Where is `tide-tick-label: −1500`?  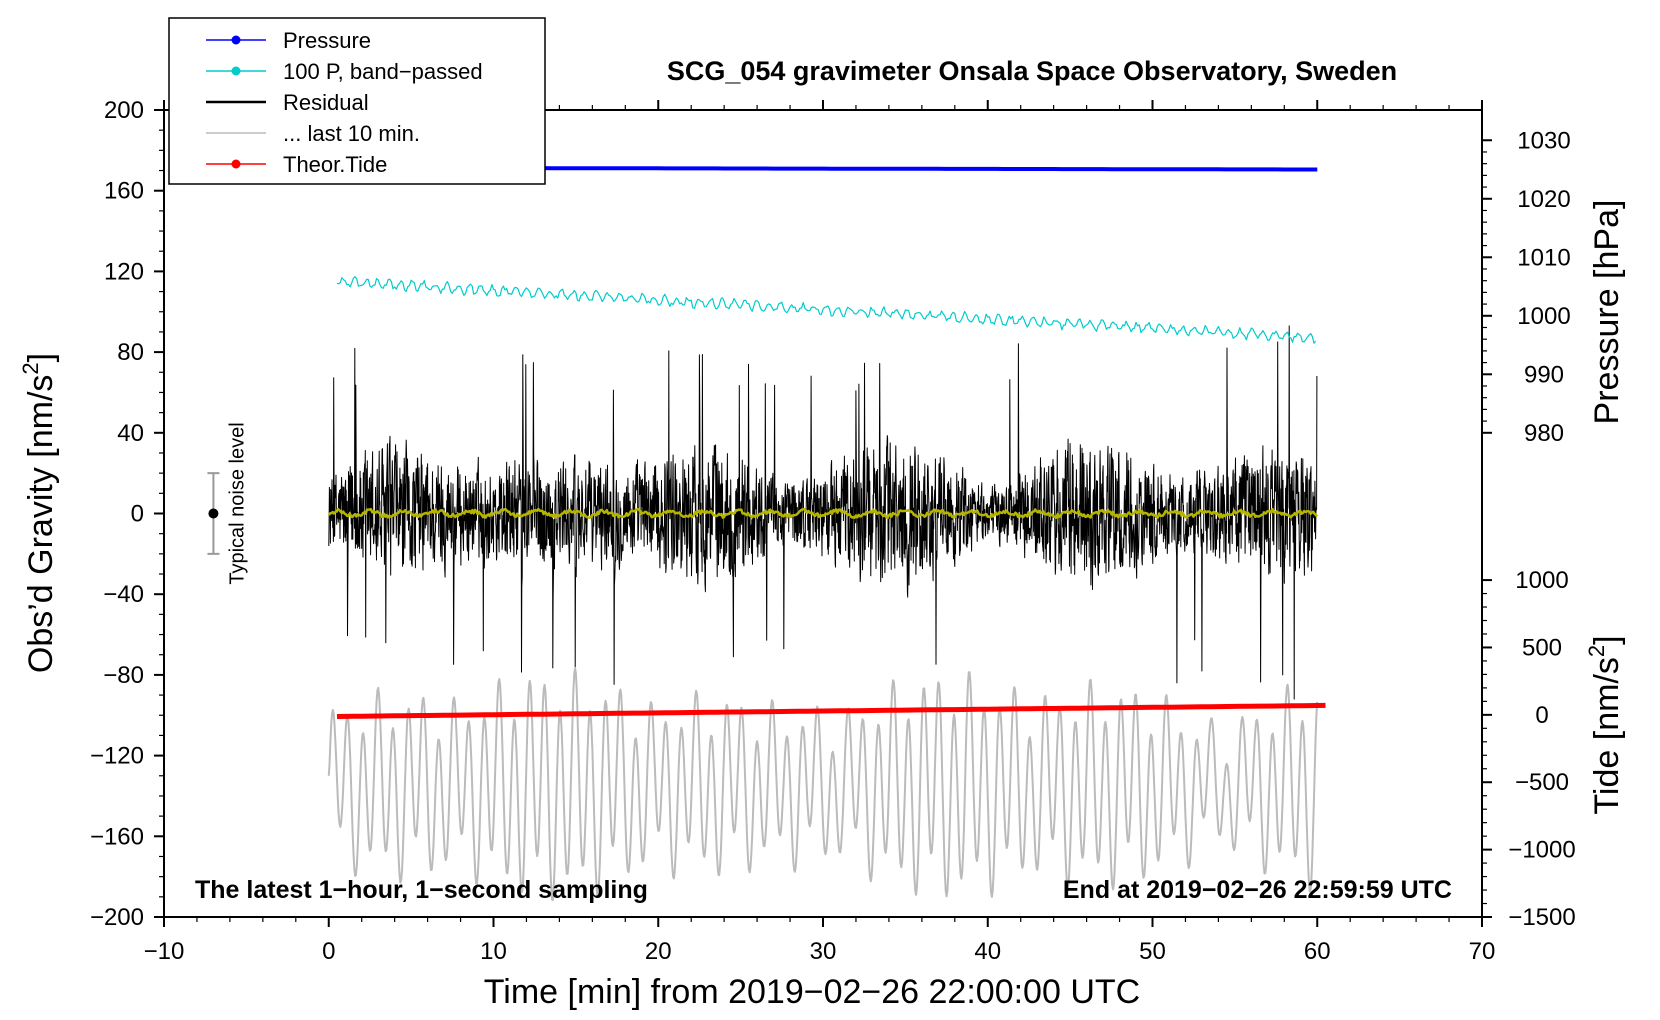
tide-tick-label: −1500 is located at coordinates (1541, 917).